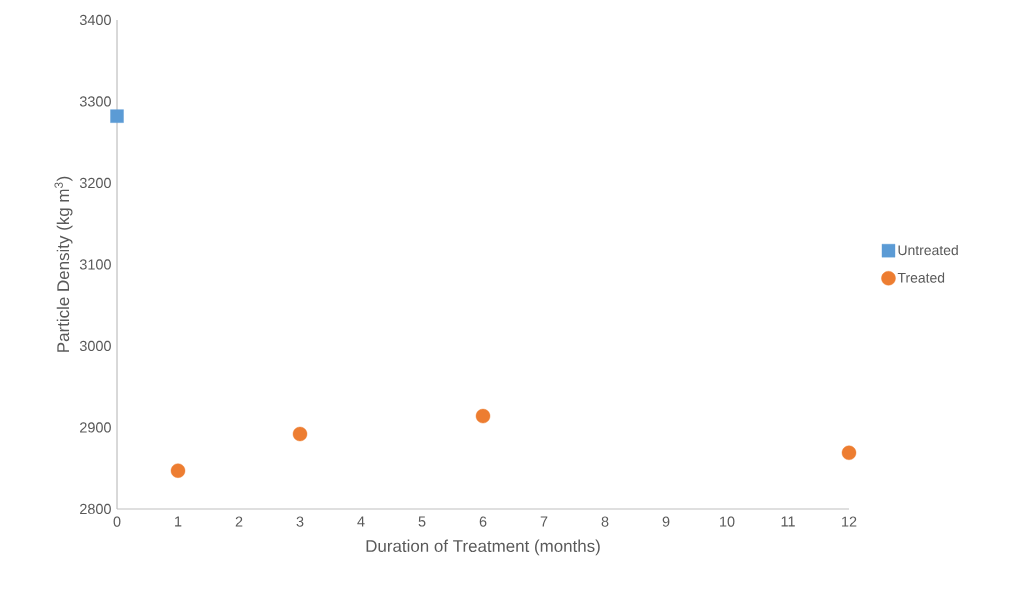 Image resolution: width=1025 pixels, height=593 pixels. Describe the element at coordinates (117, 521) in the screenshot. I see `x-tick-label: 0` at that location.